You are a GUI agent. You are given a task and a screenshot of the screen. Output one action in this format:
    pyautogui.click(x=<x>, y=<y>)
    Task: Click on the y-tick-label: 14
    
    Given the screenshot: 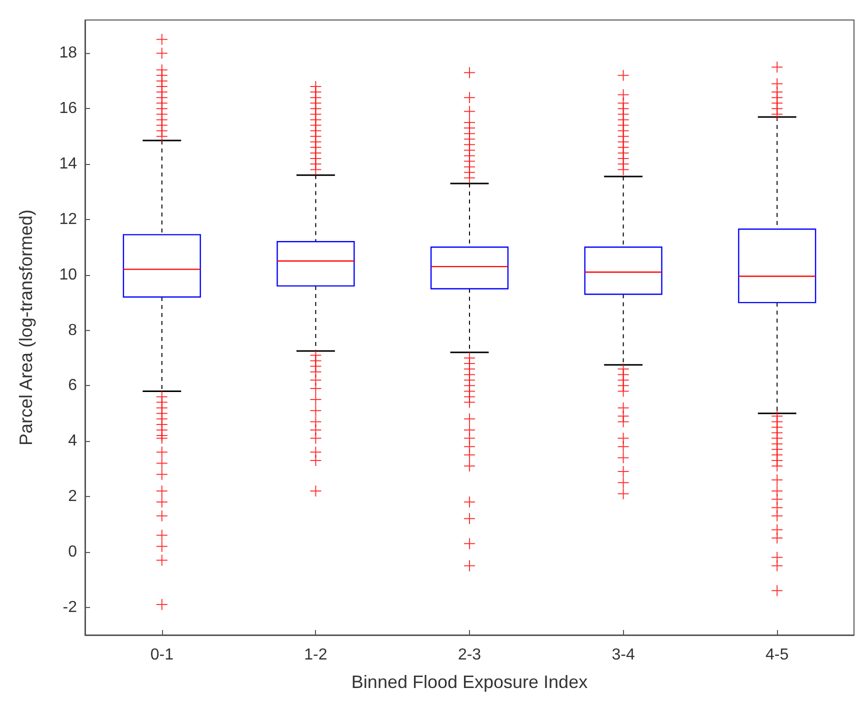 What is the action you would take?
    pyautogui.click(x=68, y=164)
    